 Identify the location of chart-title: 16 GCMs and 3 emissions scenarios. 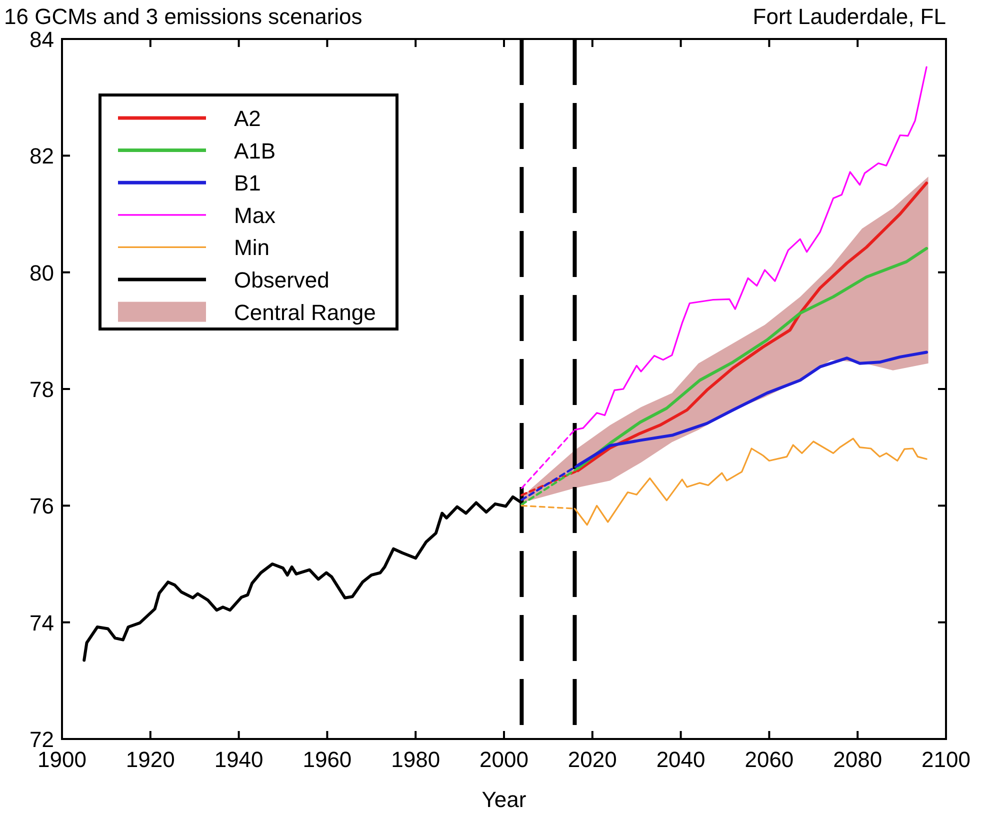
(183, 16).